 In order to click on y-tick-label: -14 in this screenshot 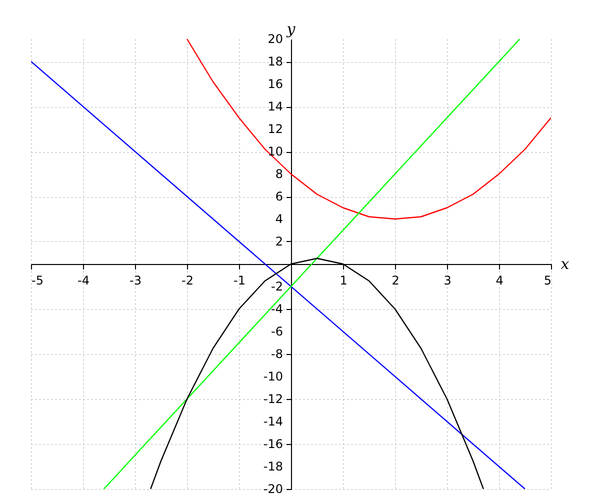, I will do `click(273, 421)`.